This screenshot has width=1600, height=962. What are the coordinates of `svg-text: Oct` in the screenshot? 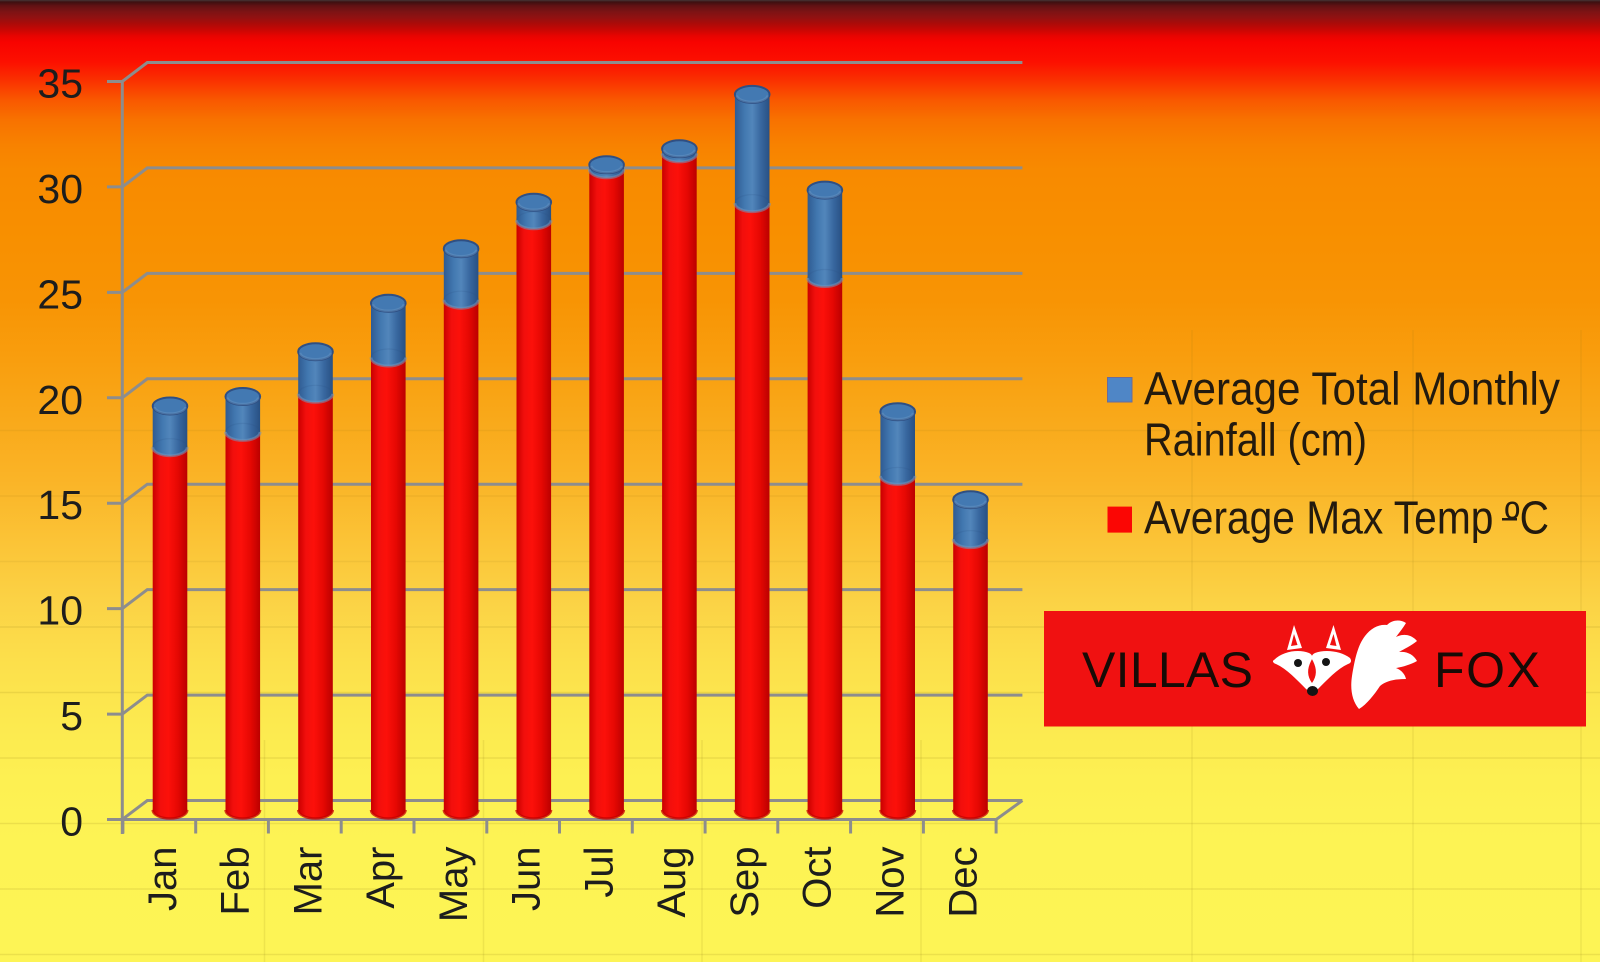 It's located at (818, 878).